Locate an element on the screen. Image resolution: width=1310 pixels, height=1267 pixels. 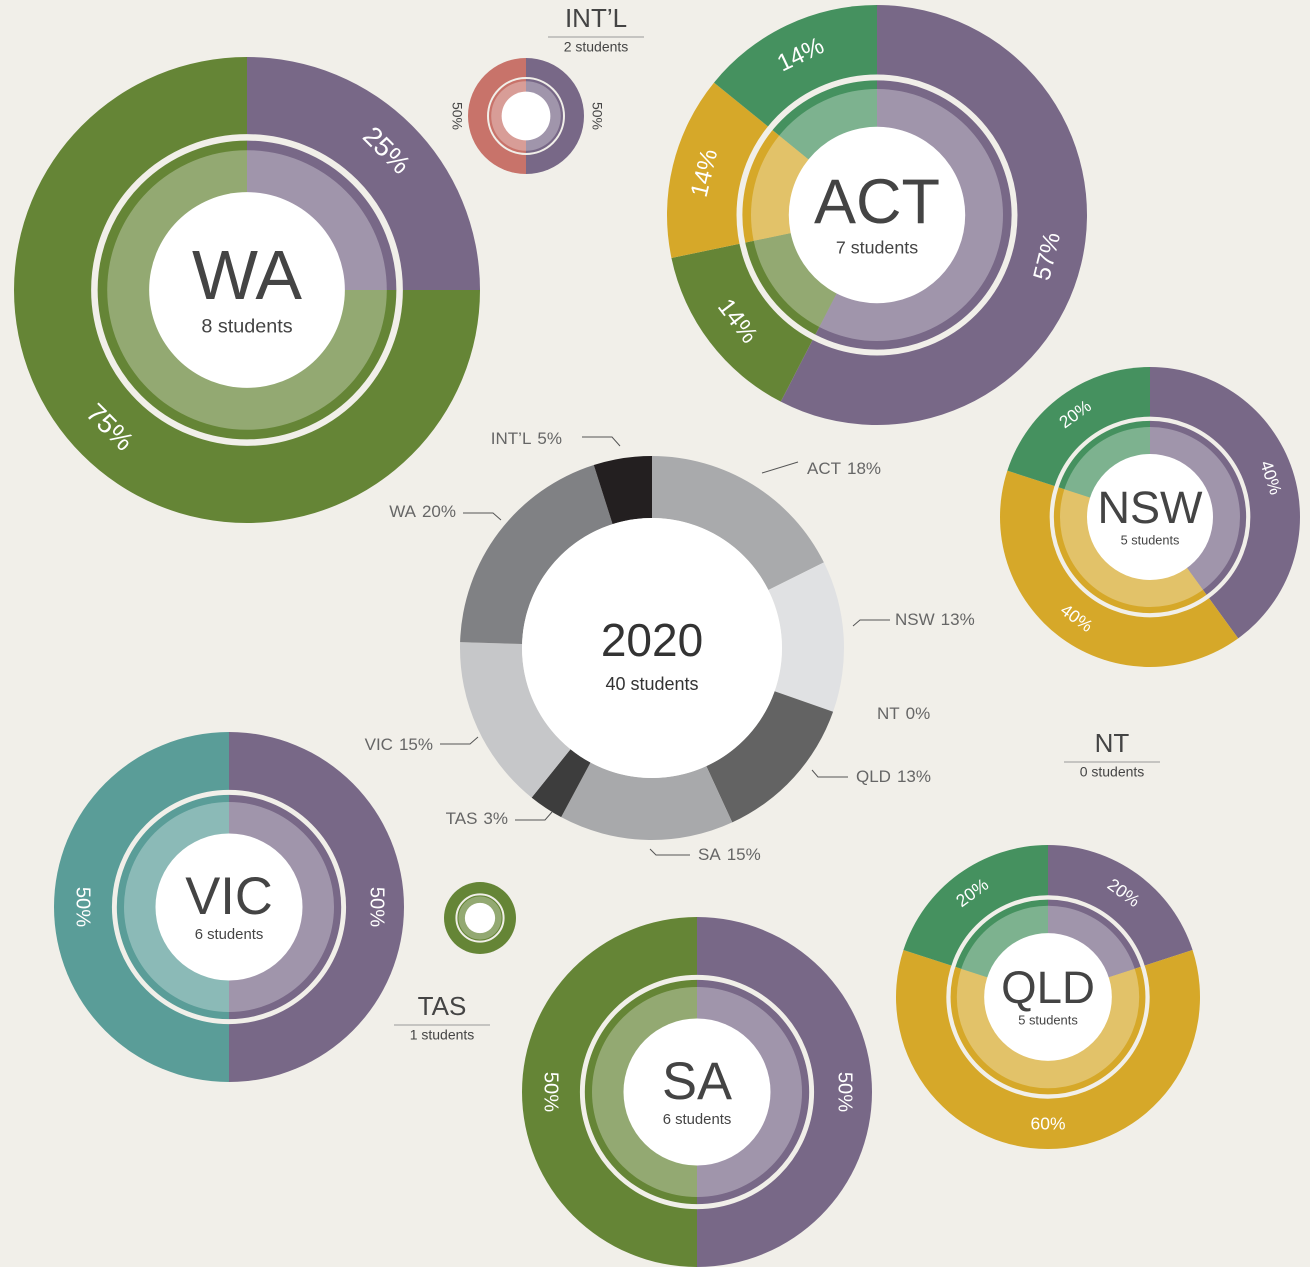
chart-title: SA is located at coordinates (697, 1081).